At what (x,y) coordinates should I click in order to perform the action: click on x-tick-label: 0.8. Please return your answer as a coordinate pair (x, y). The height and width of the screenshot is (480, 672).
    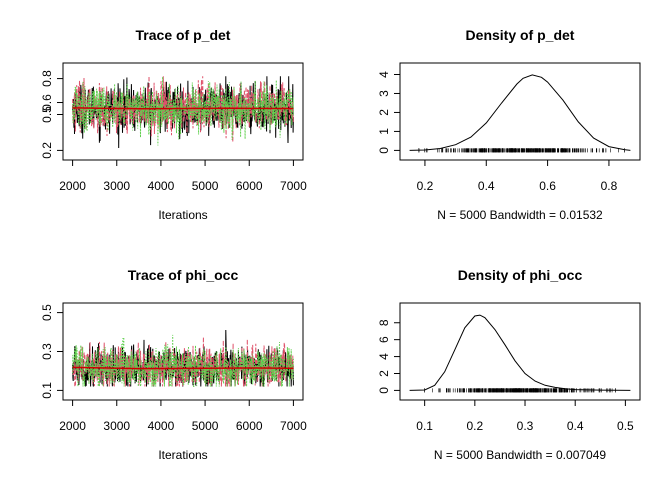
    Looking at the image, I should click on (609, 186).